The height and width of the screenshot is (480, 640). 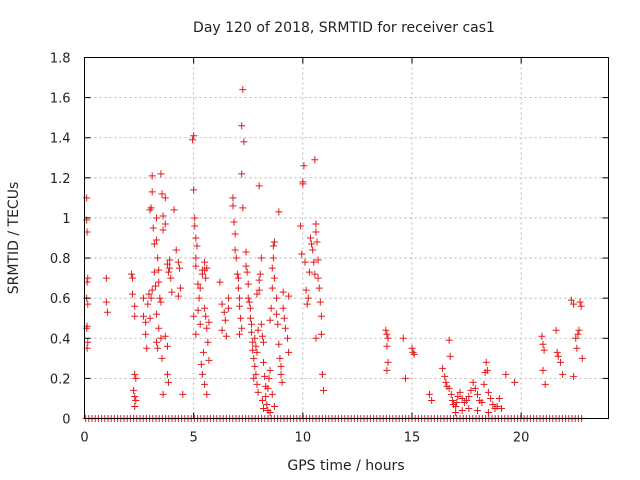 I want to click on y-tick-label: 1.6, so click(x=60, y=99).